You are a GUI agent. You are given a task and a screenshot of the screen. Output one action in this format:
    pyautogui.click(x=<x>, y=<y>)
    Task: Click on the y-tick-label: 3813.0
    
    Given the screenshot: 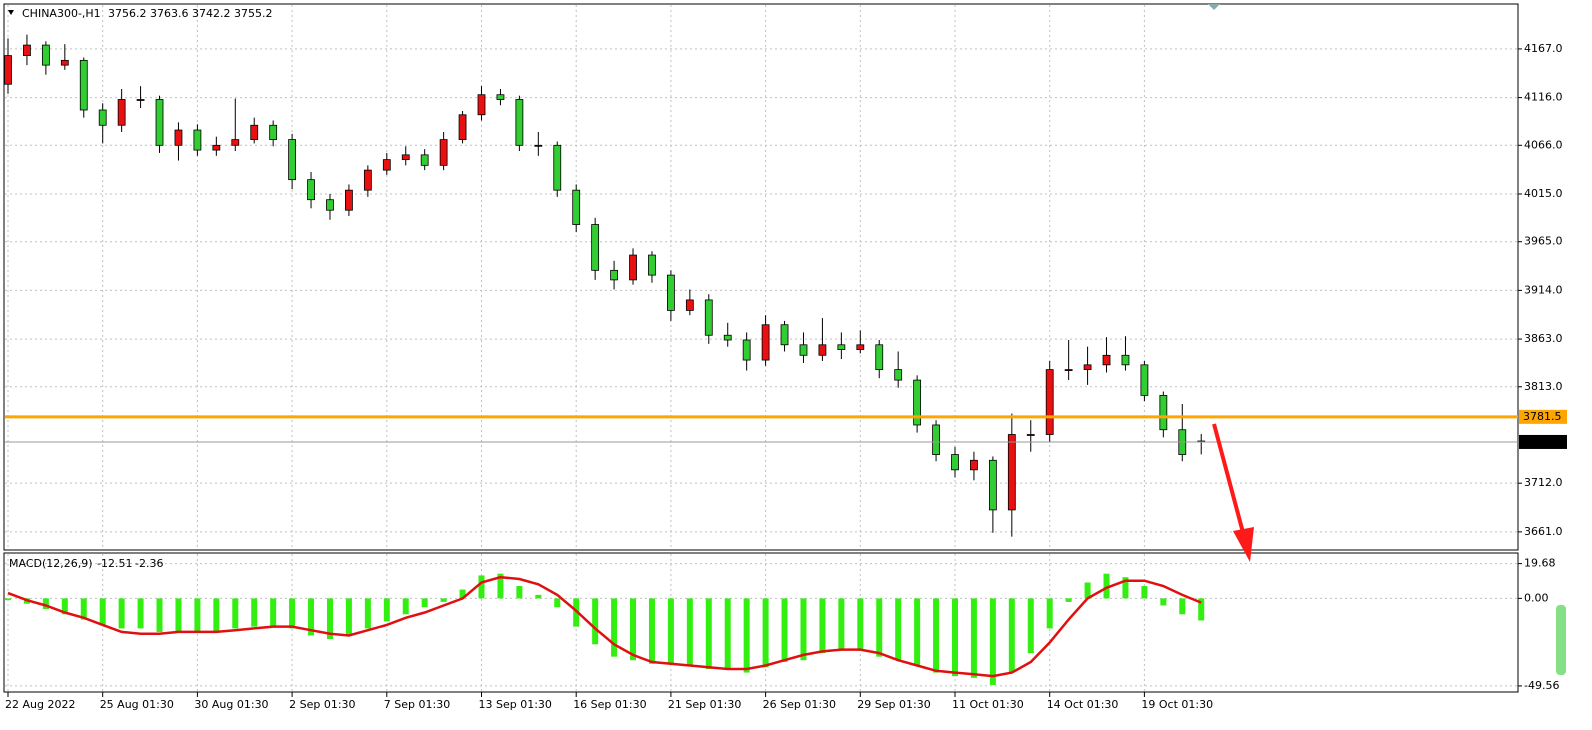 What is the action you would take?
    pyautogui.click(x=1543, y=386)
    